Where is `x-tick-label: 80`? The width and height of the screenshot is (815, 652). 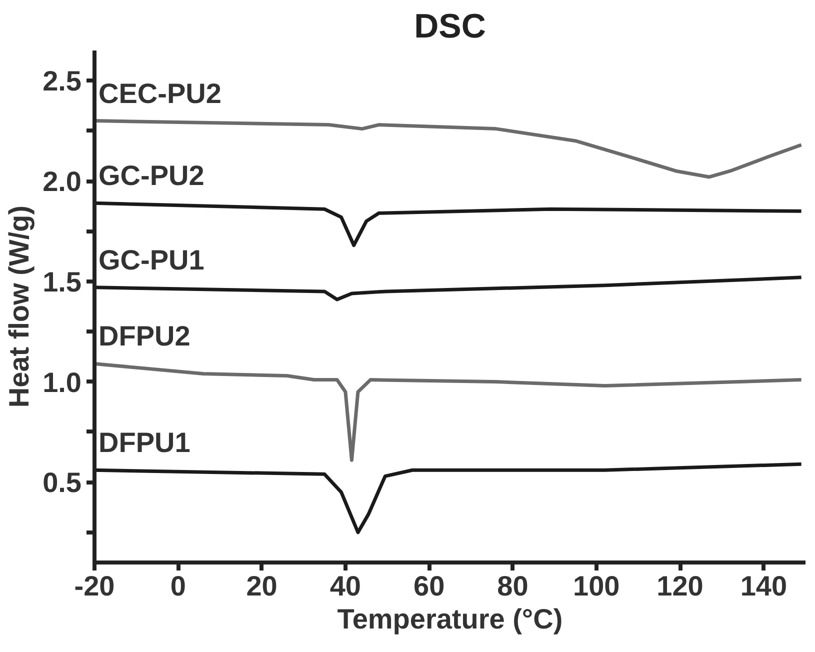
x-tick-label: 80 is located at coordinates (512, 586).